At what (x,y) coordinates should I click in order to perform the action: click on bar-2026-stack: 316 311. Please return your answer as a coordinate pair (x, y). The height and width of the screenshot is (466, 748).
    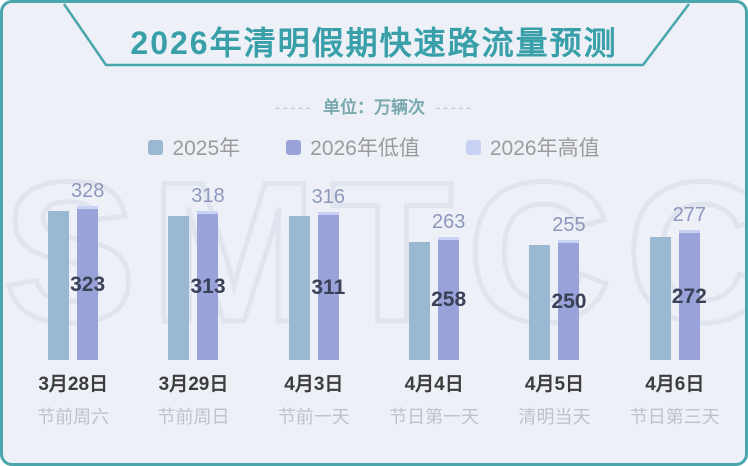
    Looking at the image, I should click on (328, 273).